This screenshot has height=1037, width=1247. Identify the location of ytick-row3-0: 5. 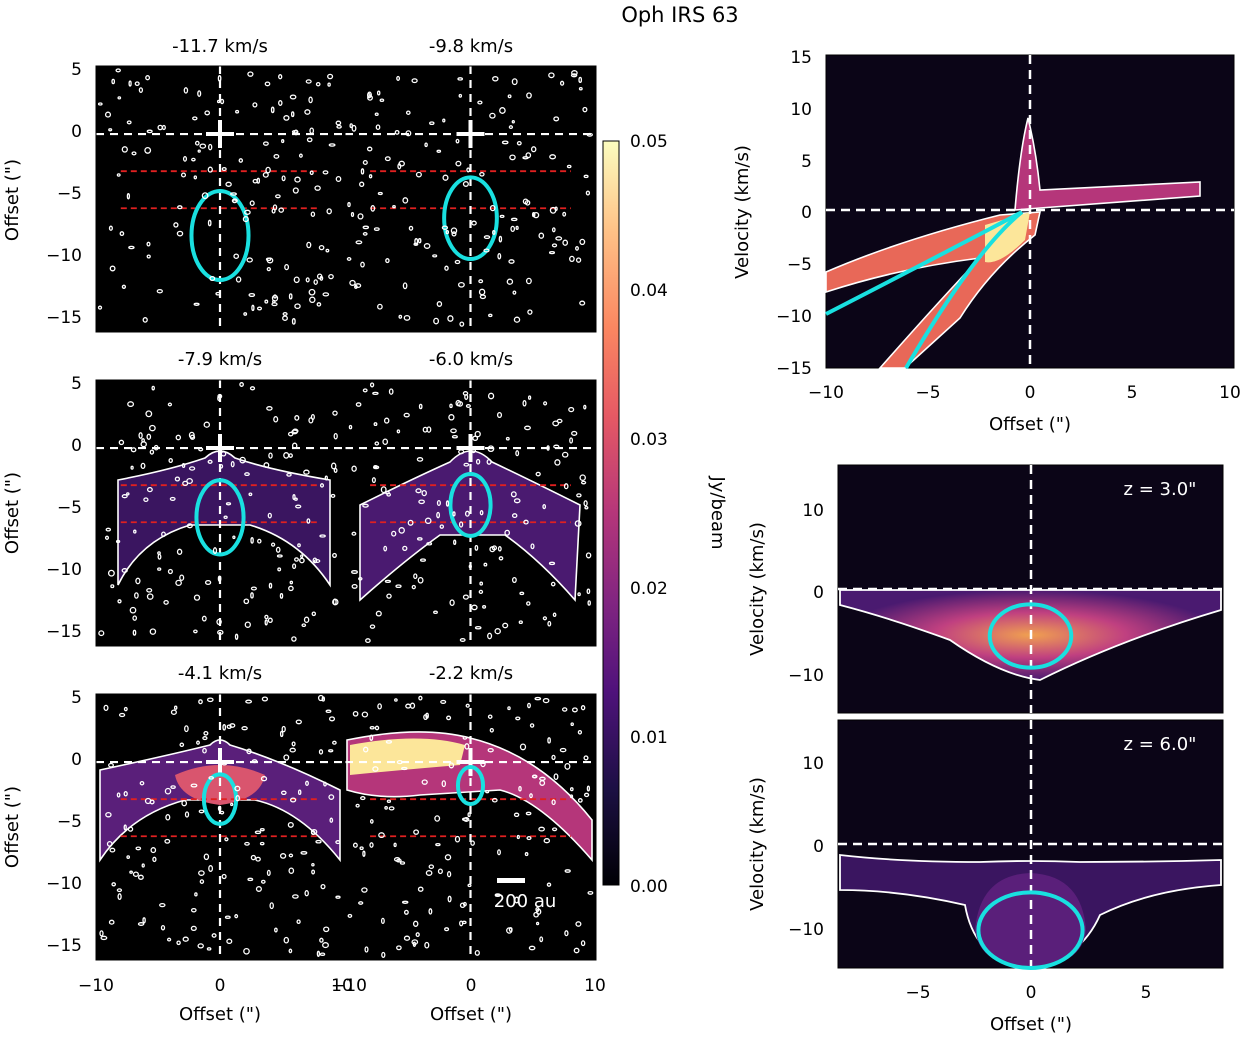
(76, 698).